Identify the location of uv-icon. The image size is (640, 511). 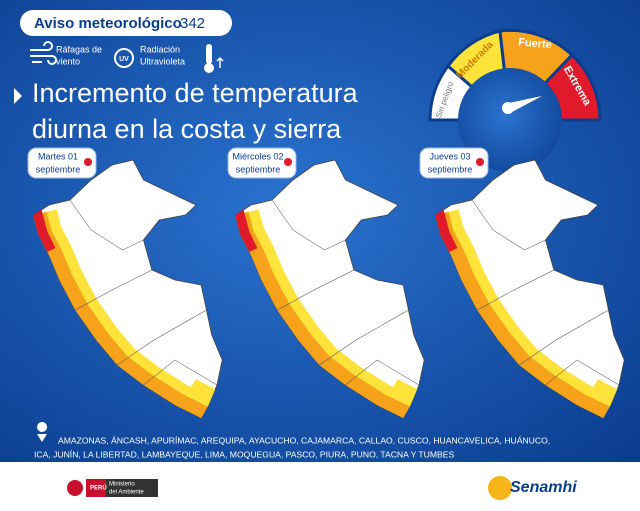
(124, 58).